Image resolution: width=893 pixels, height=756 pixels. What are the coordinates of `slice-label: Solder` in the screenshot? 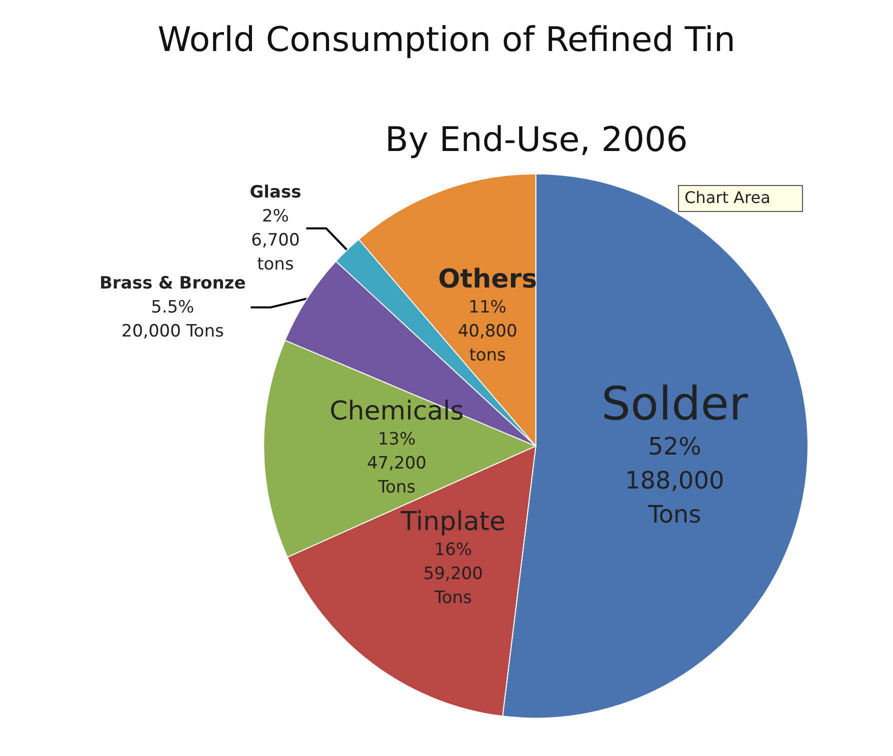 It's located at (674, 403).